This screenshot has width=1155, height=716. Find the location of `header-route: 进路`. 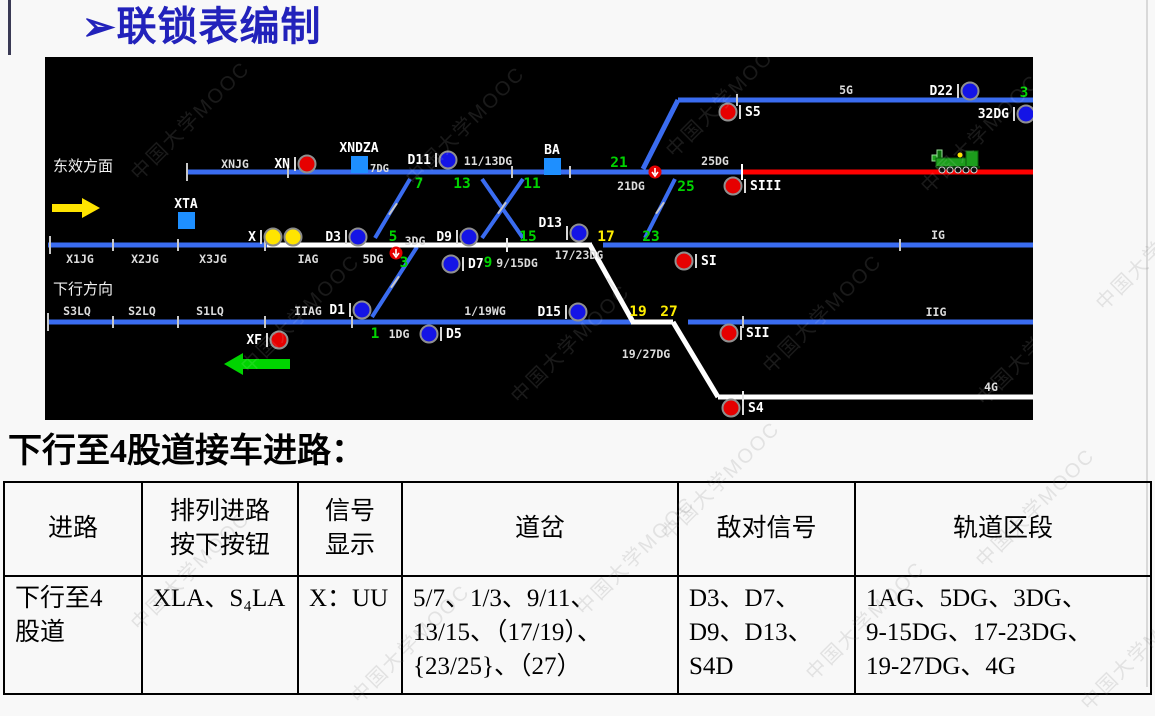

header-route: 进路 is located at coordinates (73, 529).